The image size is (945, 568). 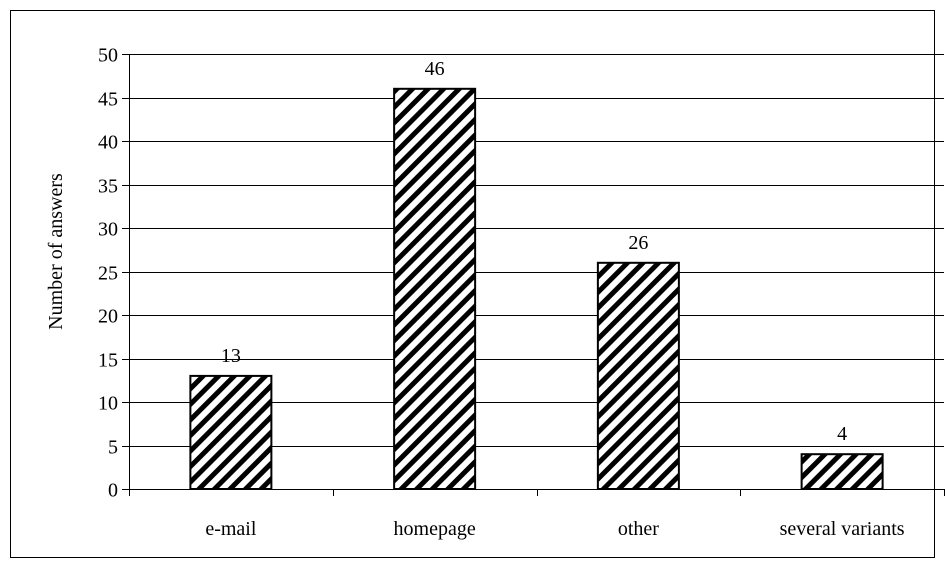 I want to click on y-tick-label: 10, so click(x=108, y=404).